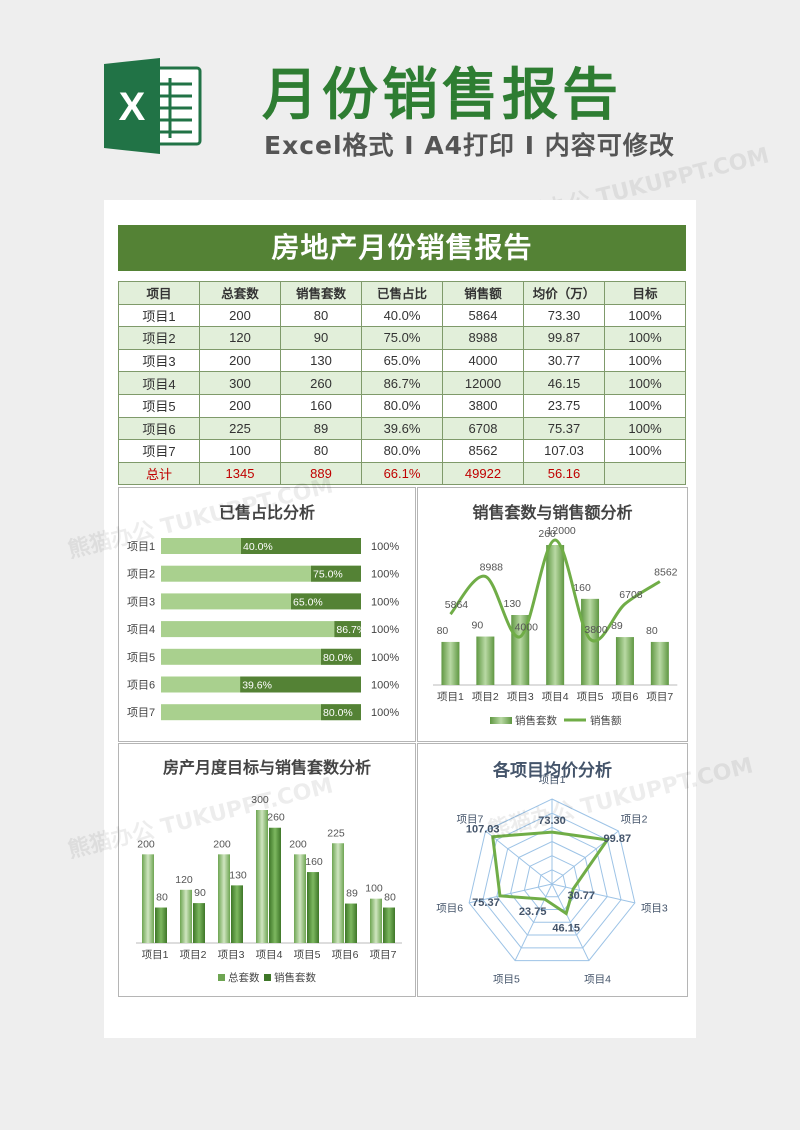 Image resolution: width=800 pixels, height=1130 pixels. What do you see at coordinates (469, 820) in the screenshot?
I see `radar-axis-label: 项目7` at bounding box center [469, 820].